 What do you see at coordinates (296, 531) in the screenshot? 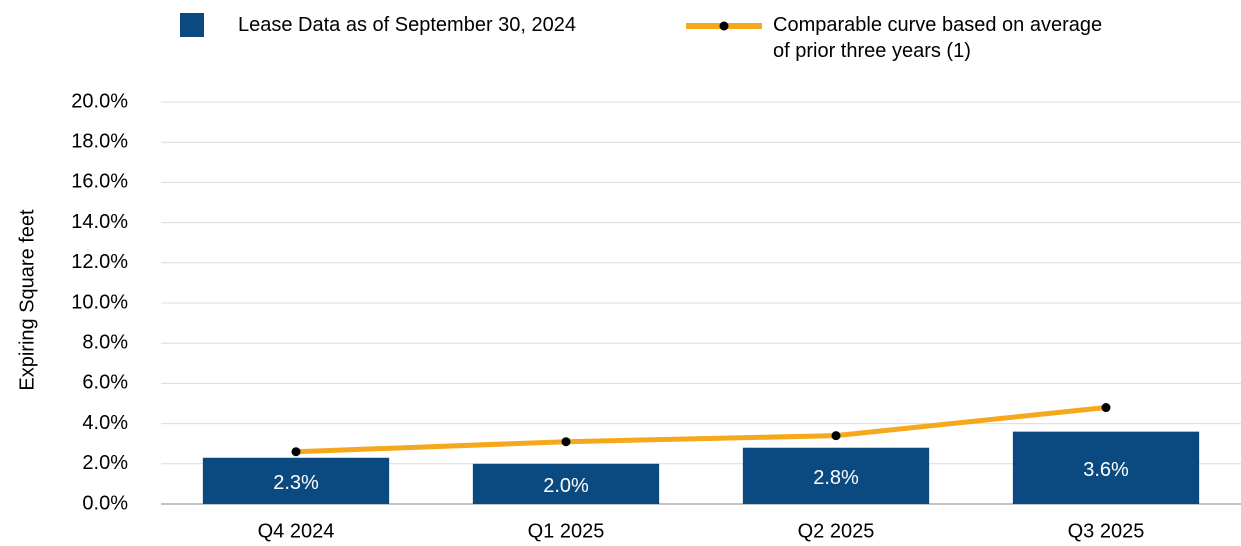
I see `x-tick-label: Q4 2024` at bounding box center [296, 531].